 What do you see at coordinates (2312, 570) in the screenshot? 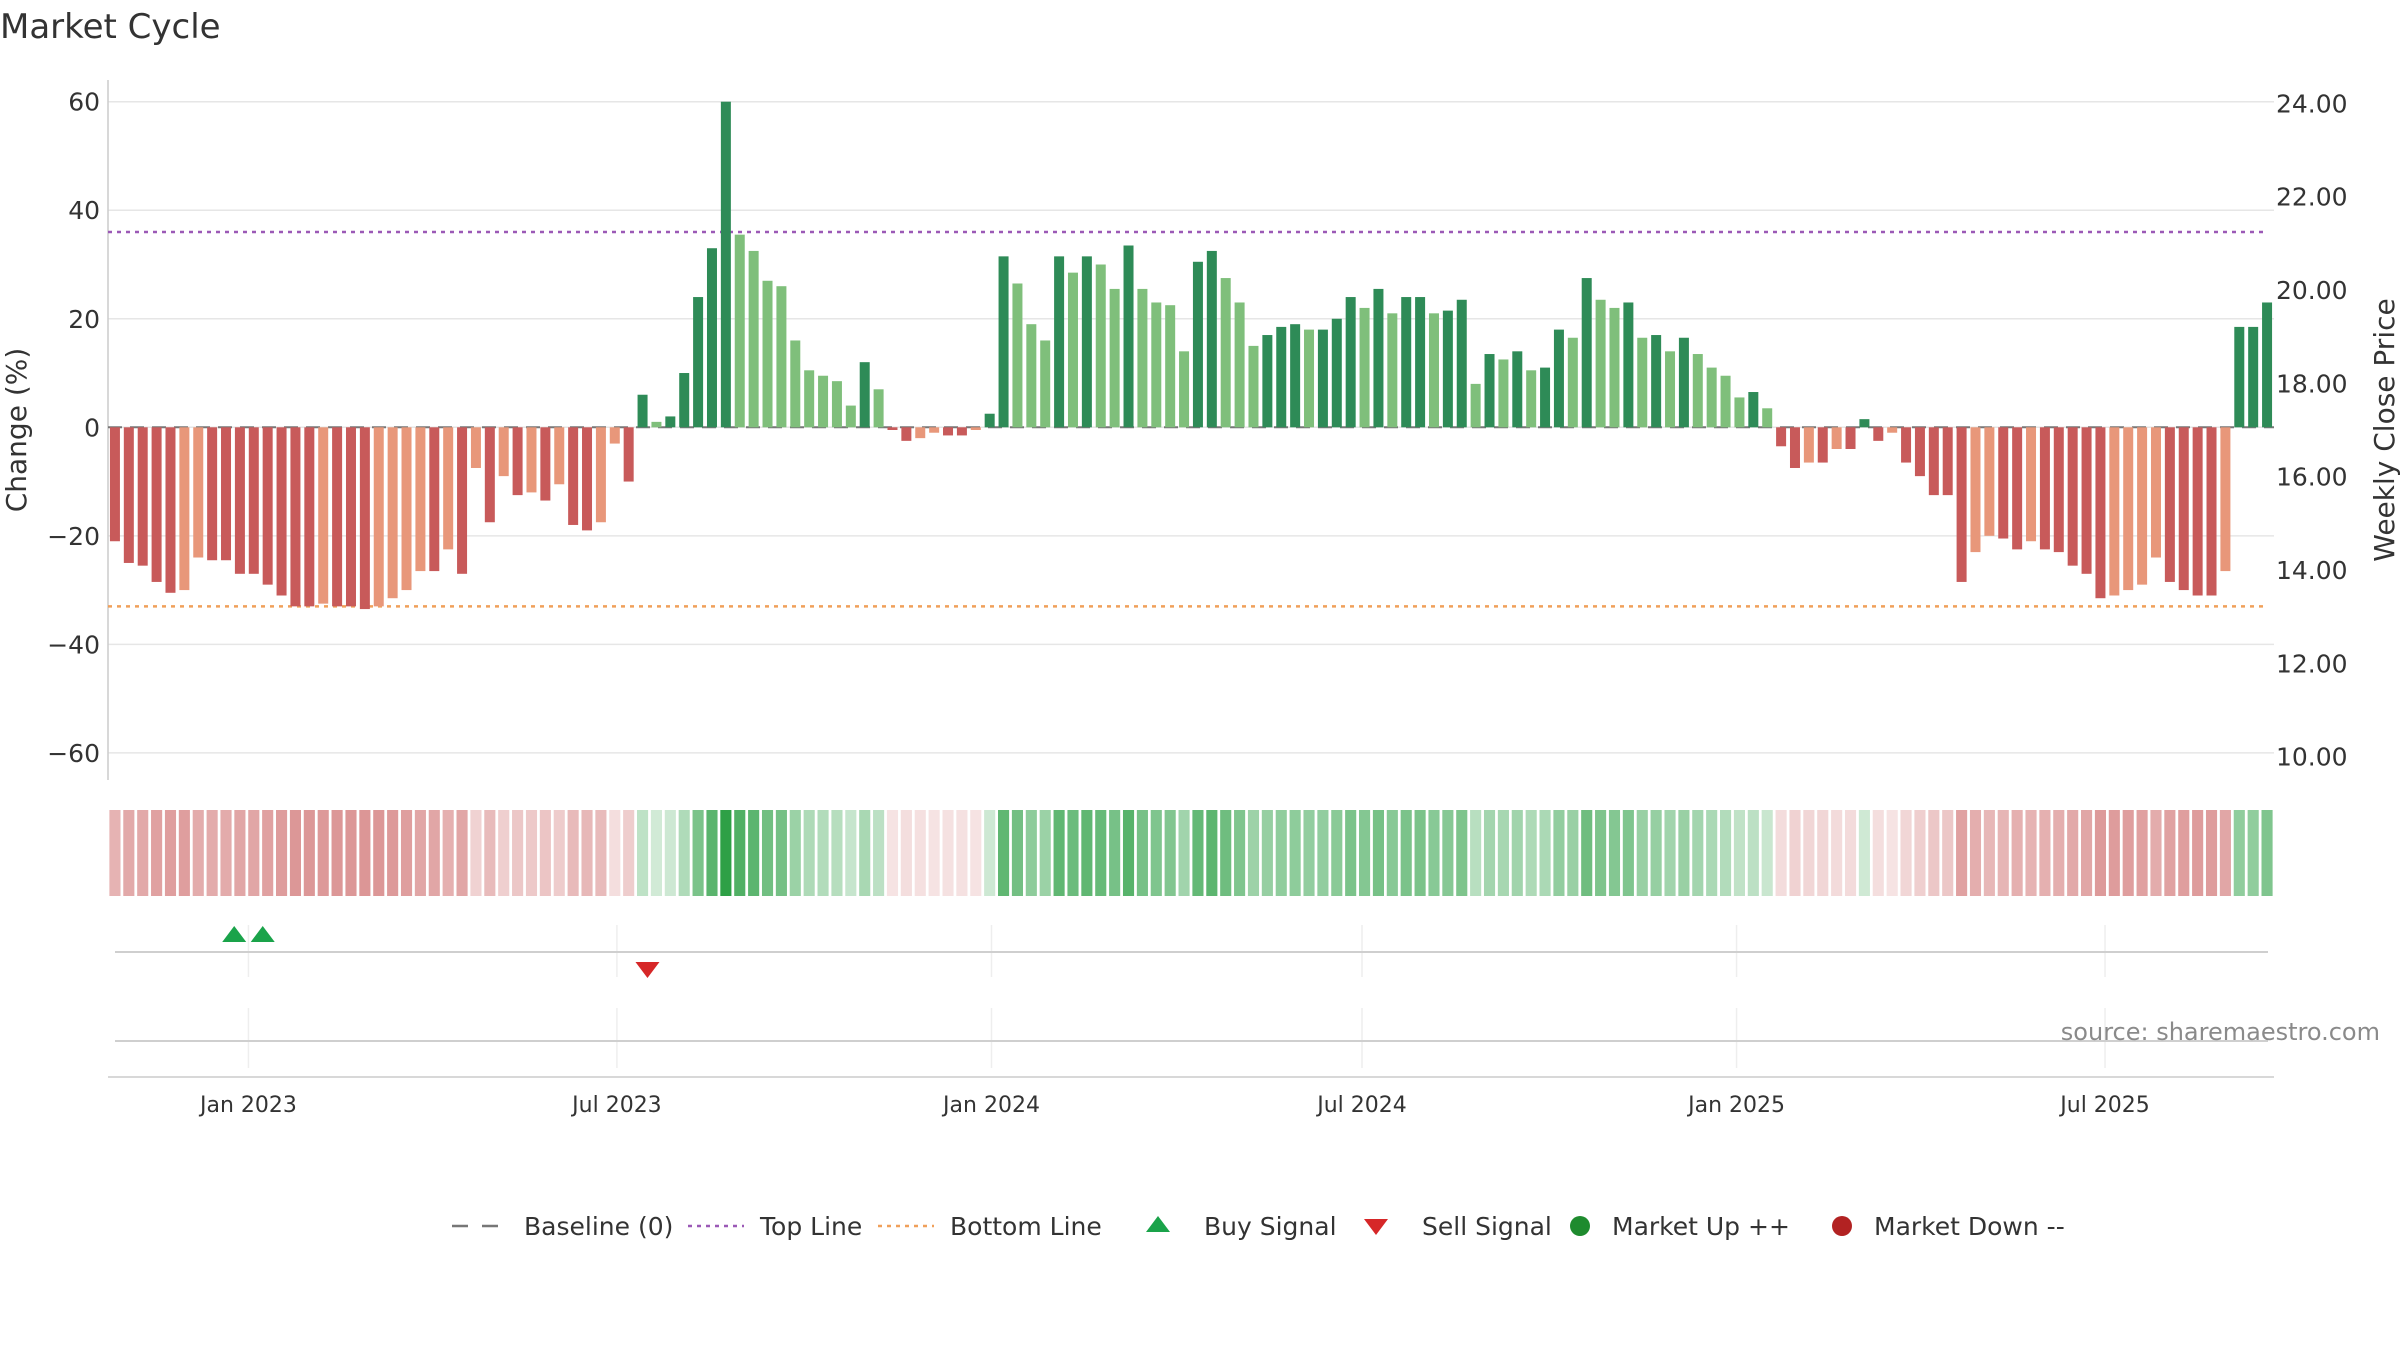
I see `y-tick-label-right: 14.00` at bounding box center [2312, 570].